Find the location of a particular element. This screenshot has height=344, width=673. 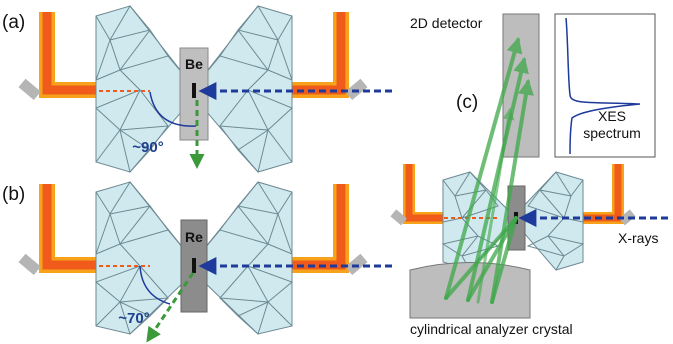

panel-b-mount-left is located at coordinates (29, 264).